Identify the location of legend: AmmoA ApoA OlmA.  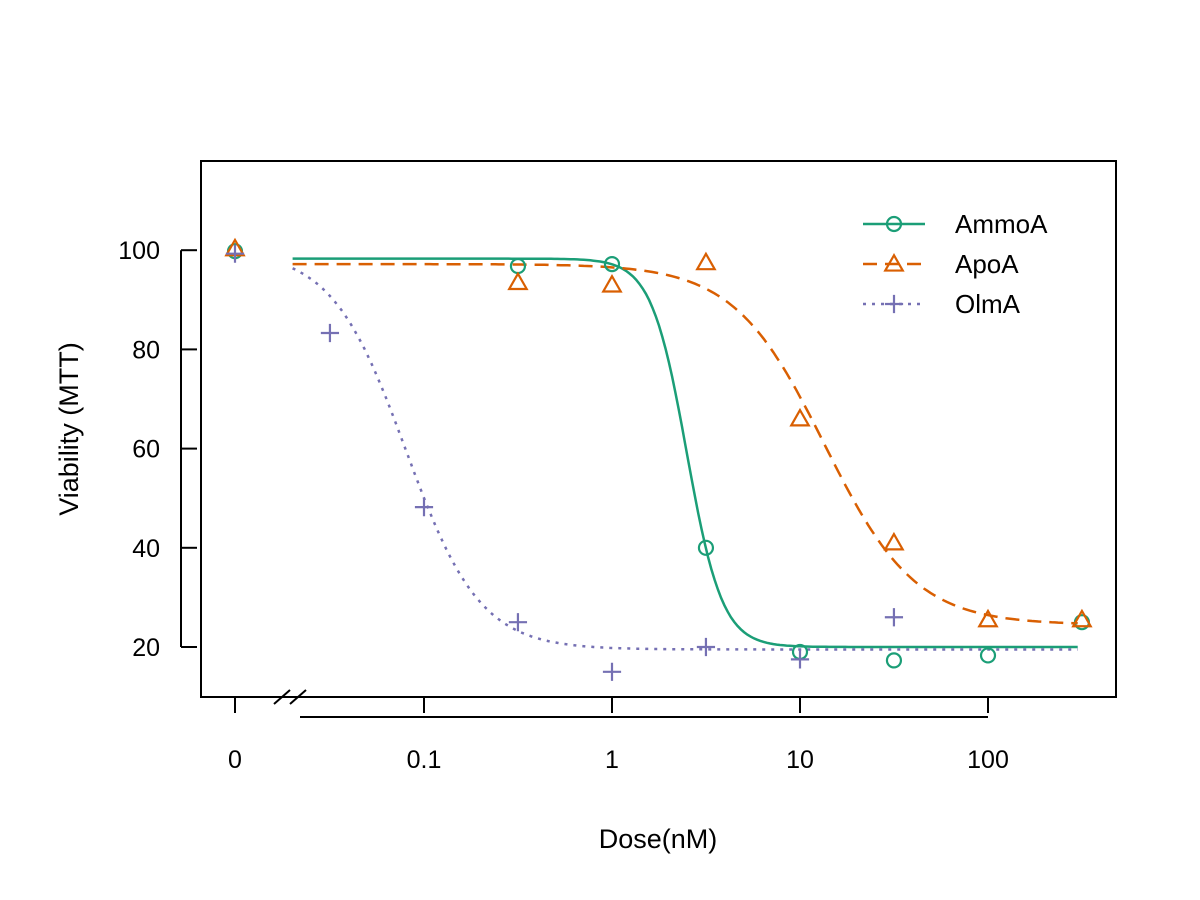
(955, 264).